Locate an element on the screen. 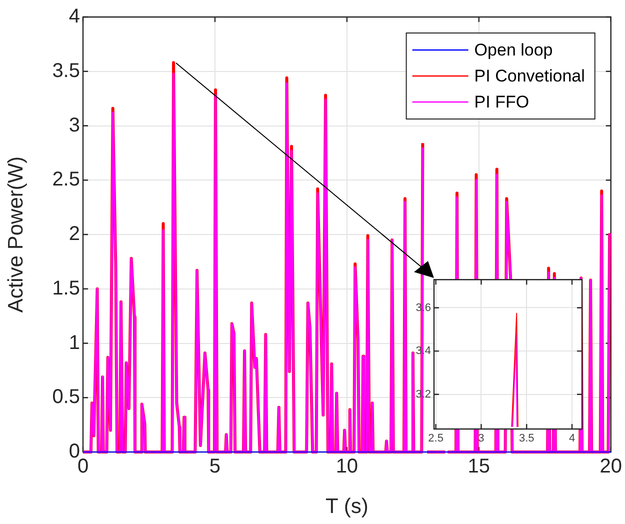 The height and width of the screenshot is (524, 625). y-tick-label: 1.5 is located at coordinates (66, 288).